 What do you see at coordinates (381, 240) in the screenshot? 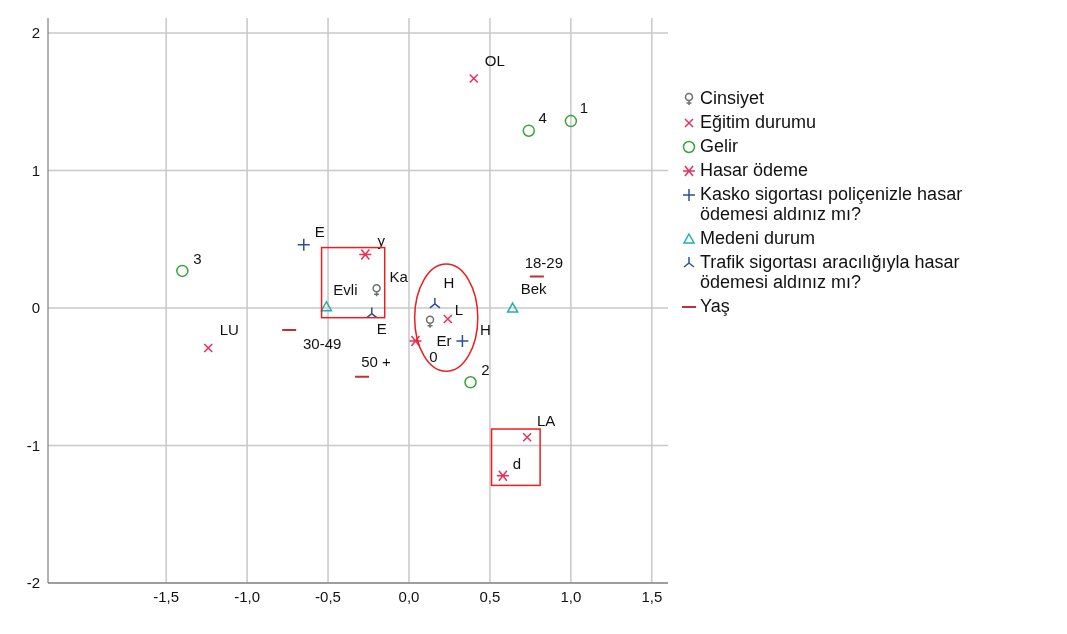
I see `annotation: y` at bounding box center [381, 240].